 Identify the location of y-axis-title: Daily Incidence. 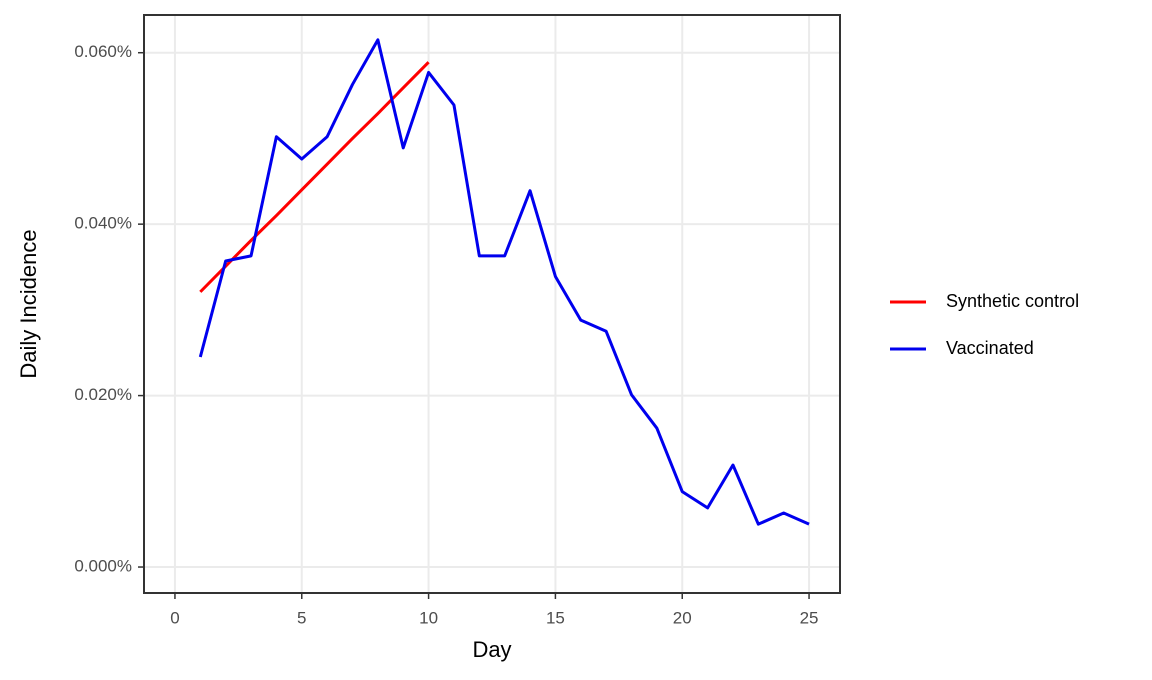
(28, 303).